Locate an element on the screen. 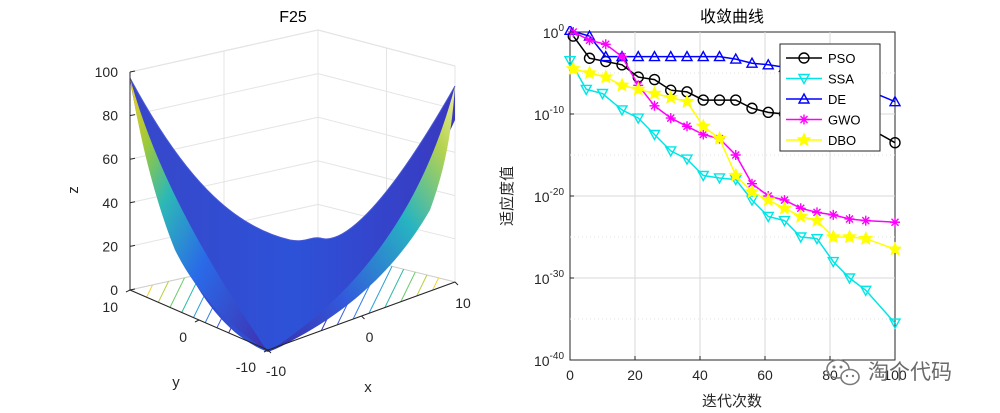 The width and height of the screenshot is (1000, 413). surface-rim is located at coordinates (292, 159).